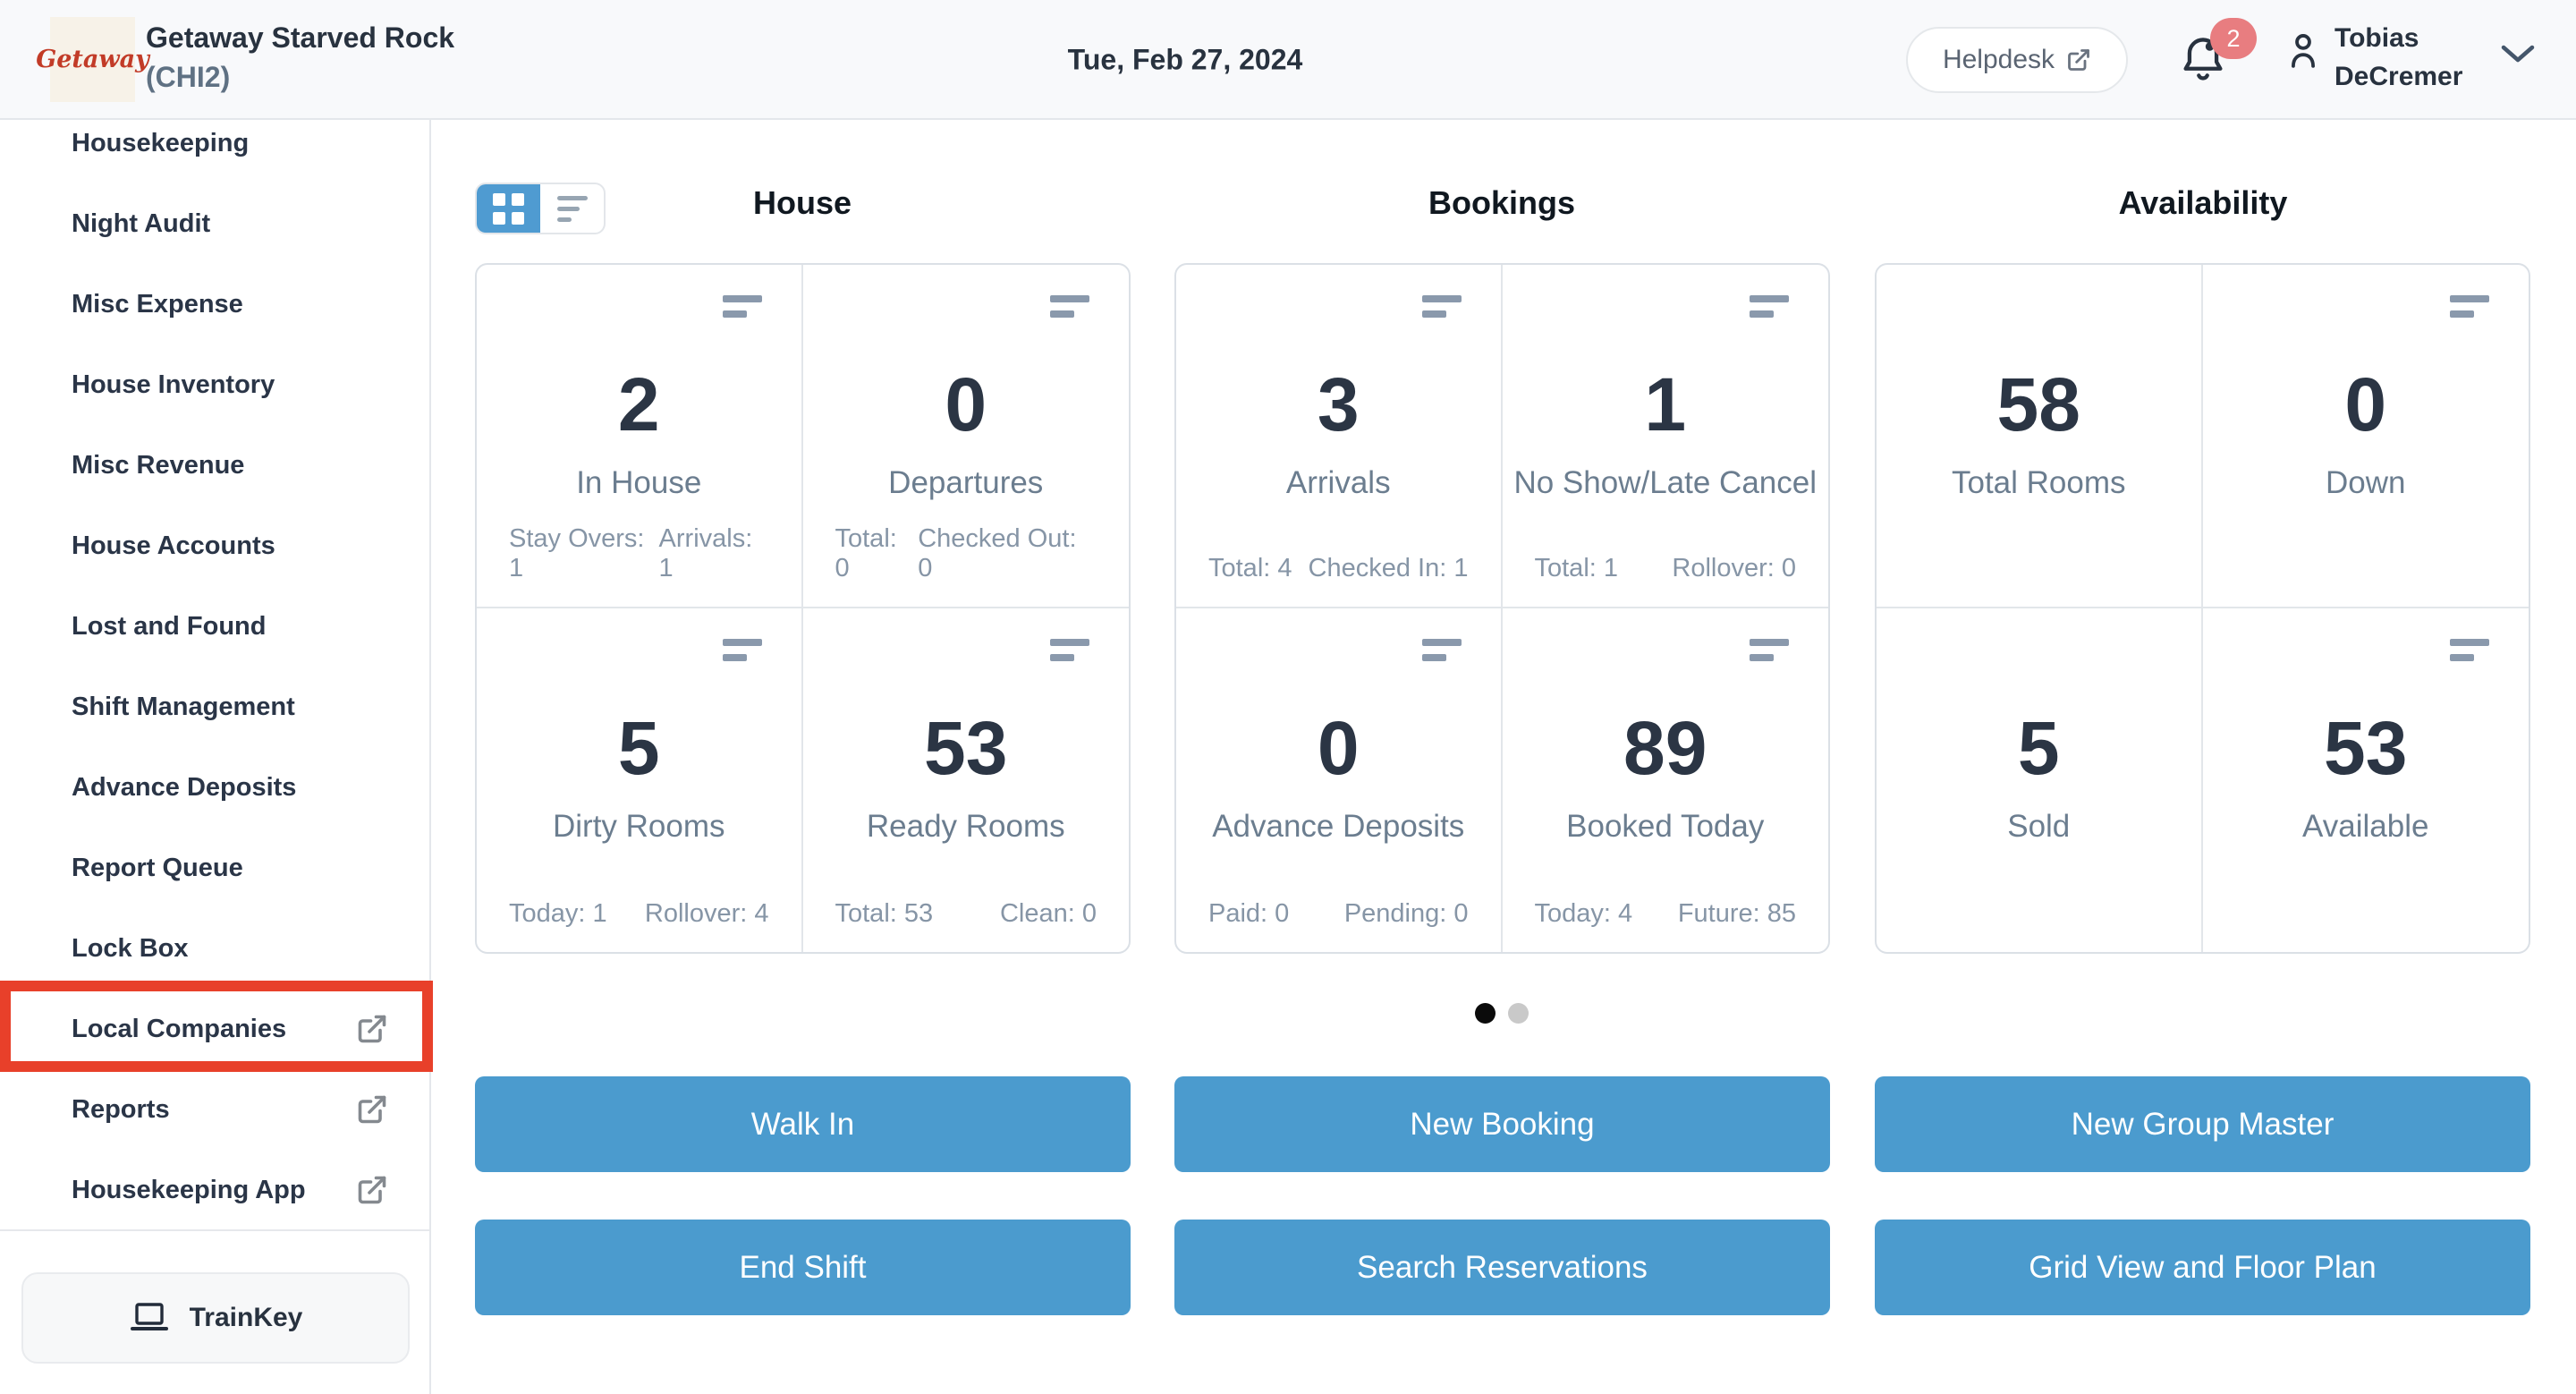  I want to click on trainkey-label: TrainKey, so click(246, 1317).